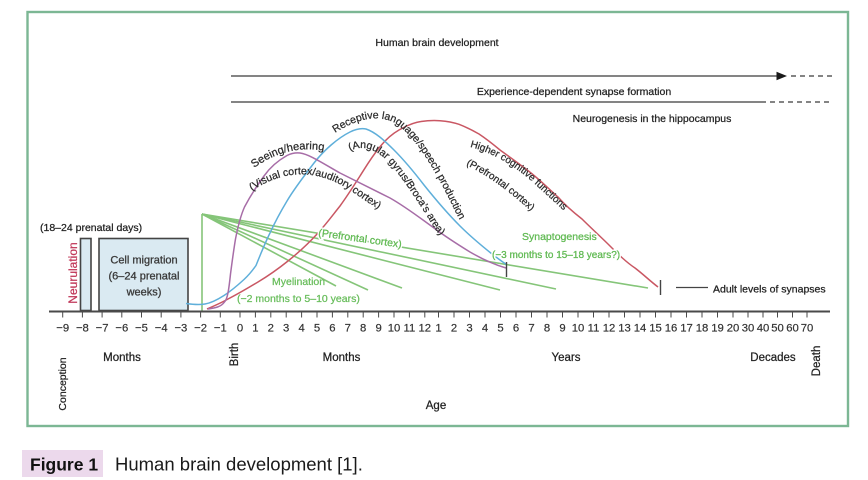  What do you see at coordinates (200, 329) in the screenshot?
I see `svg-text: −2` at bounding box center [200, 329].